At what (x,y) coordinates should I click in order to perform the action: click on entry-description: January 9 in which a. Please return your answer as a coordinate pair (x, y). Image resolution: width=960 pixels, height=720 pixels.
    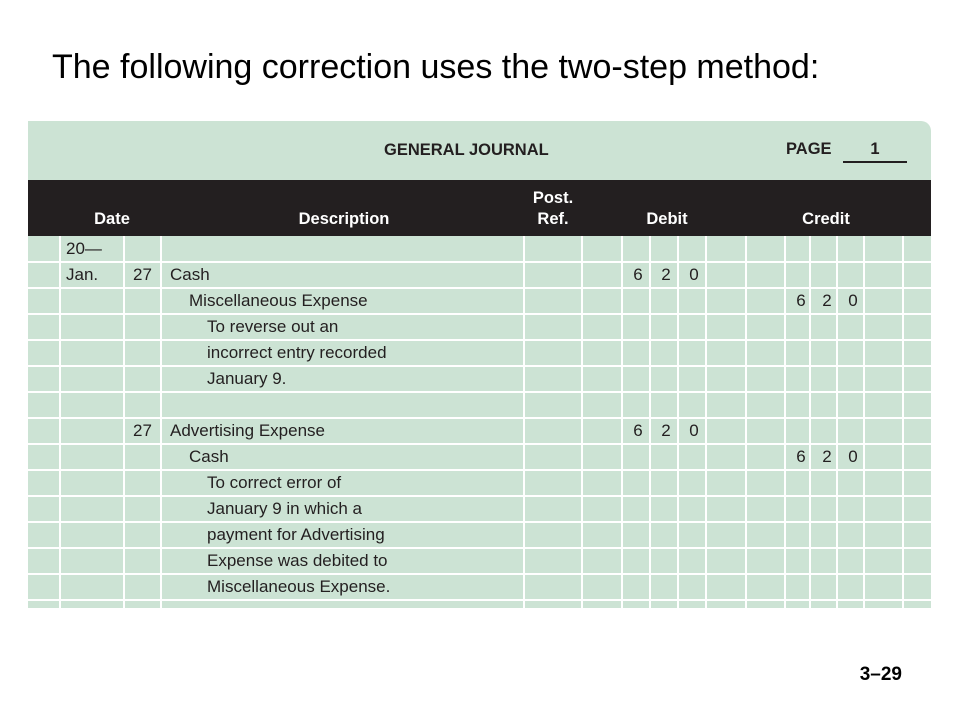
    Looking at the image, I should click on (284, 508).